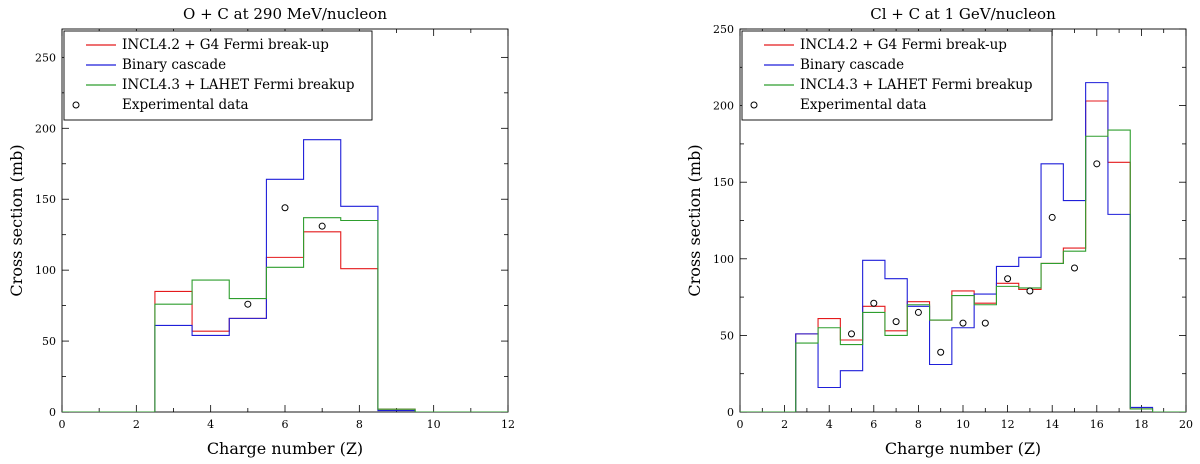 Image resolution: width=1200 pixels, height=464 pixels. What do you see at coordinates (1052, 424) in the screenshot?
I see `x-tick-label: 14` at bounding box center [1052, 424].